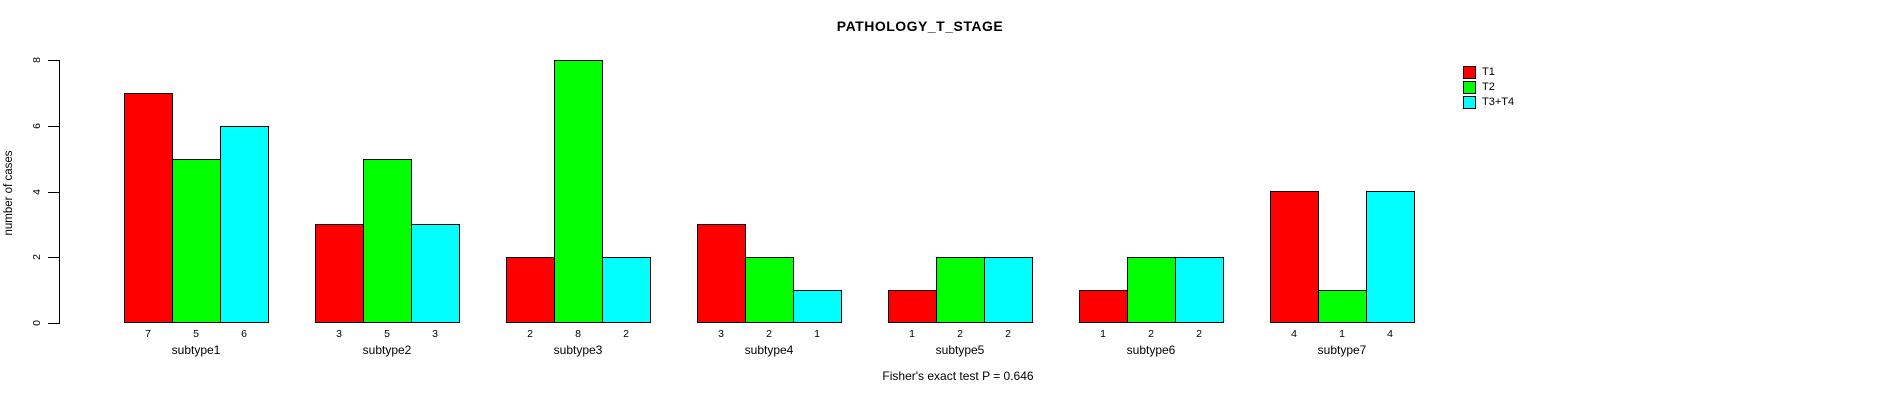 The height and width of the screenshot is (400, 1890). What do you see at coordinates (387, 241) in the screenshot?
I see `bar-T2-subtype2` at bounding box center [387, 241].